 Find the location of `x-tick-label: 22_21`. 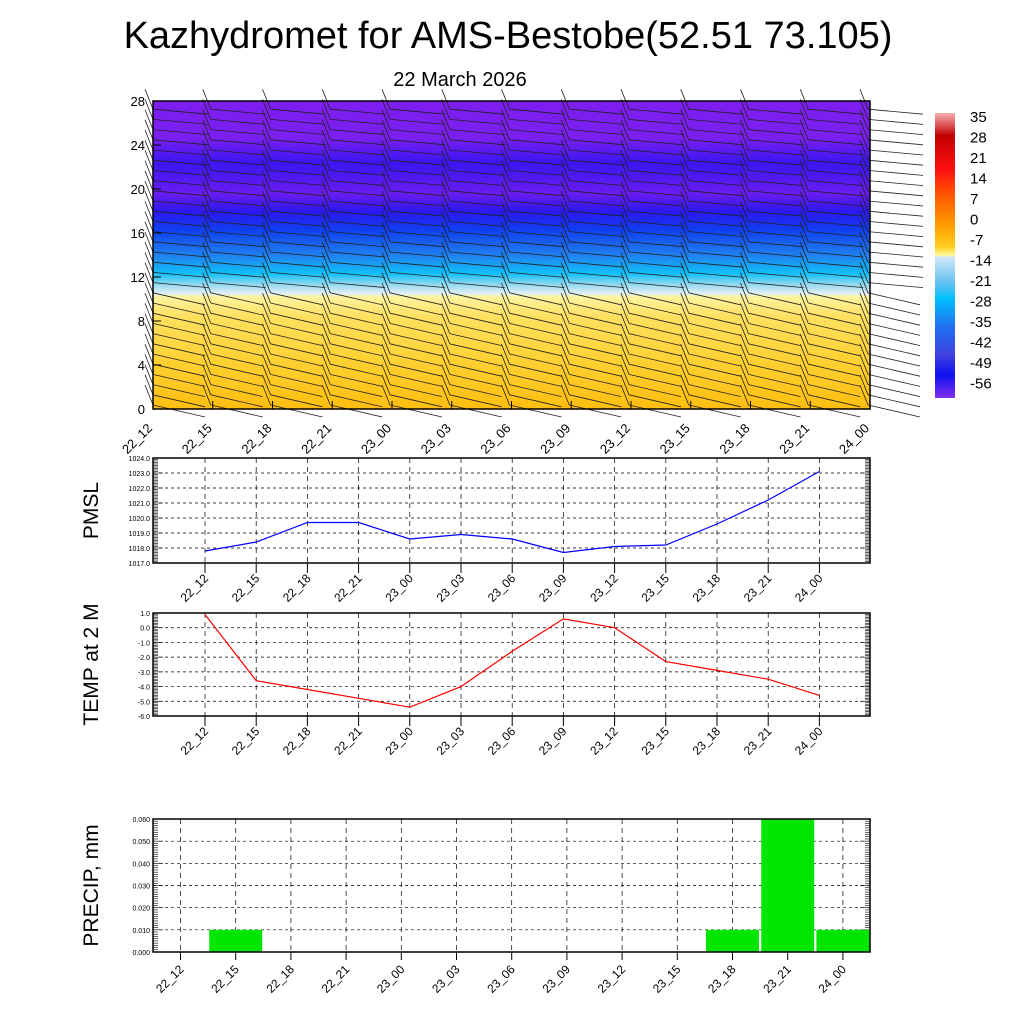

x-tick-label: 22_21 is located at coordinates (348, 588).